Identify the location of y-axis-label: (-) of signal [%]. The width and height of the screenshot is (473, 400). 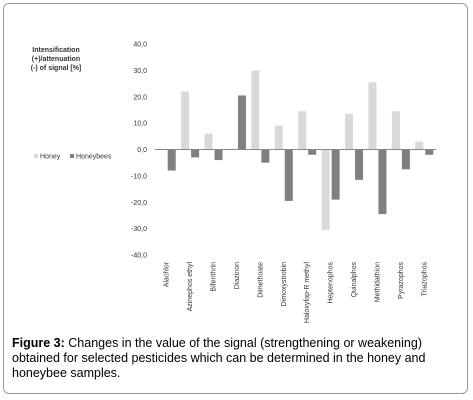
(56, 68).